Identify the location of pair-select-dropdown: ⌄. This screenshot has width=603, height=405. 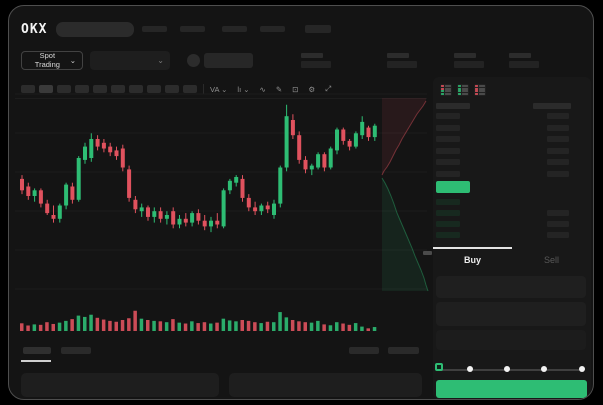
(130, 60).